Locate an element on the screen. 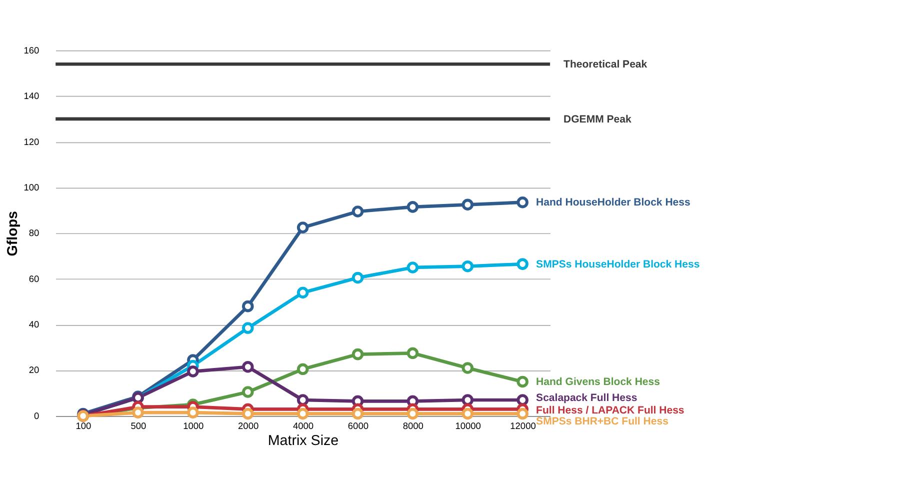  y-tick-label: 160 is located at coordinates (32, 50).